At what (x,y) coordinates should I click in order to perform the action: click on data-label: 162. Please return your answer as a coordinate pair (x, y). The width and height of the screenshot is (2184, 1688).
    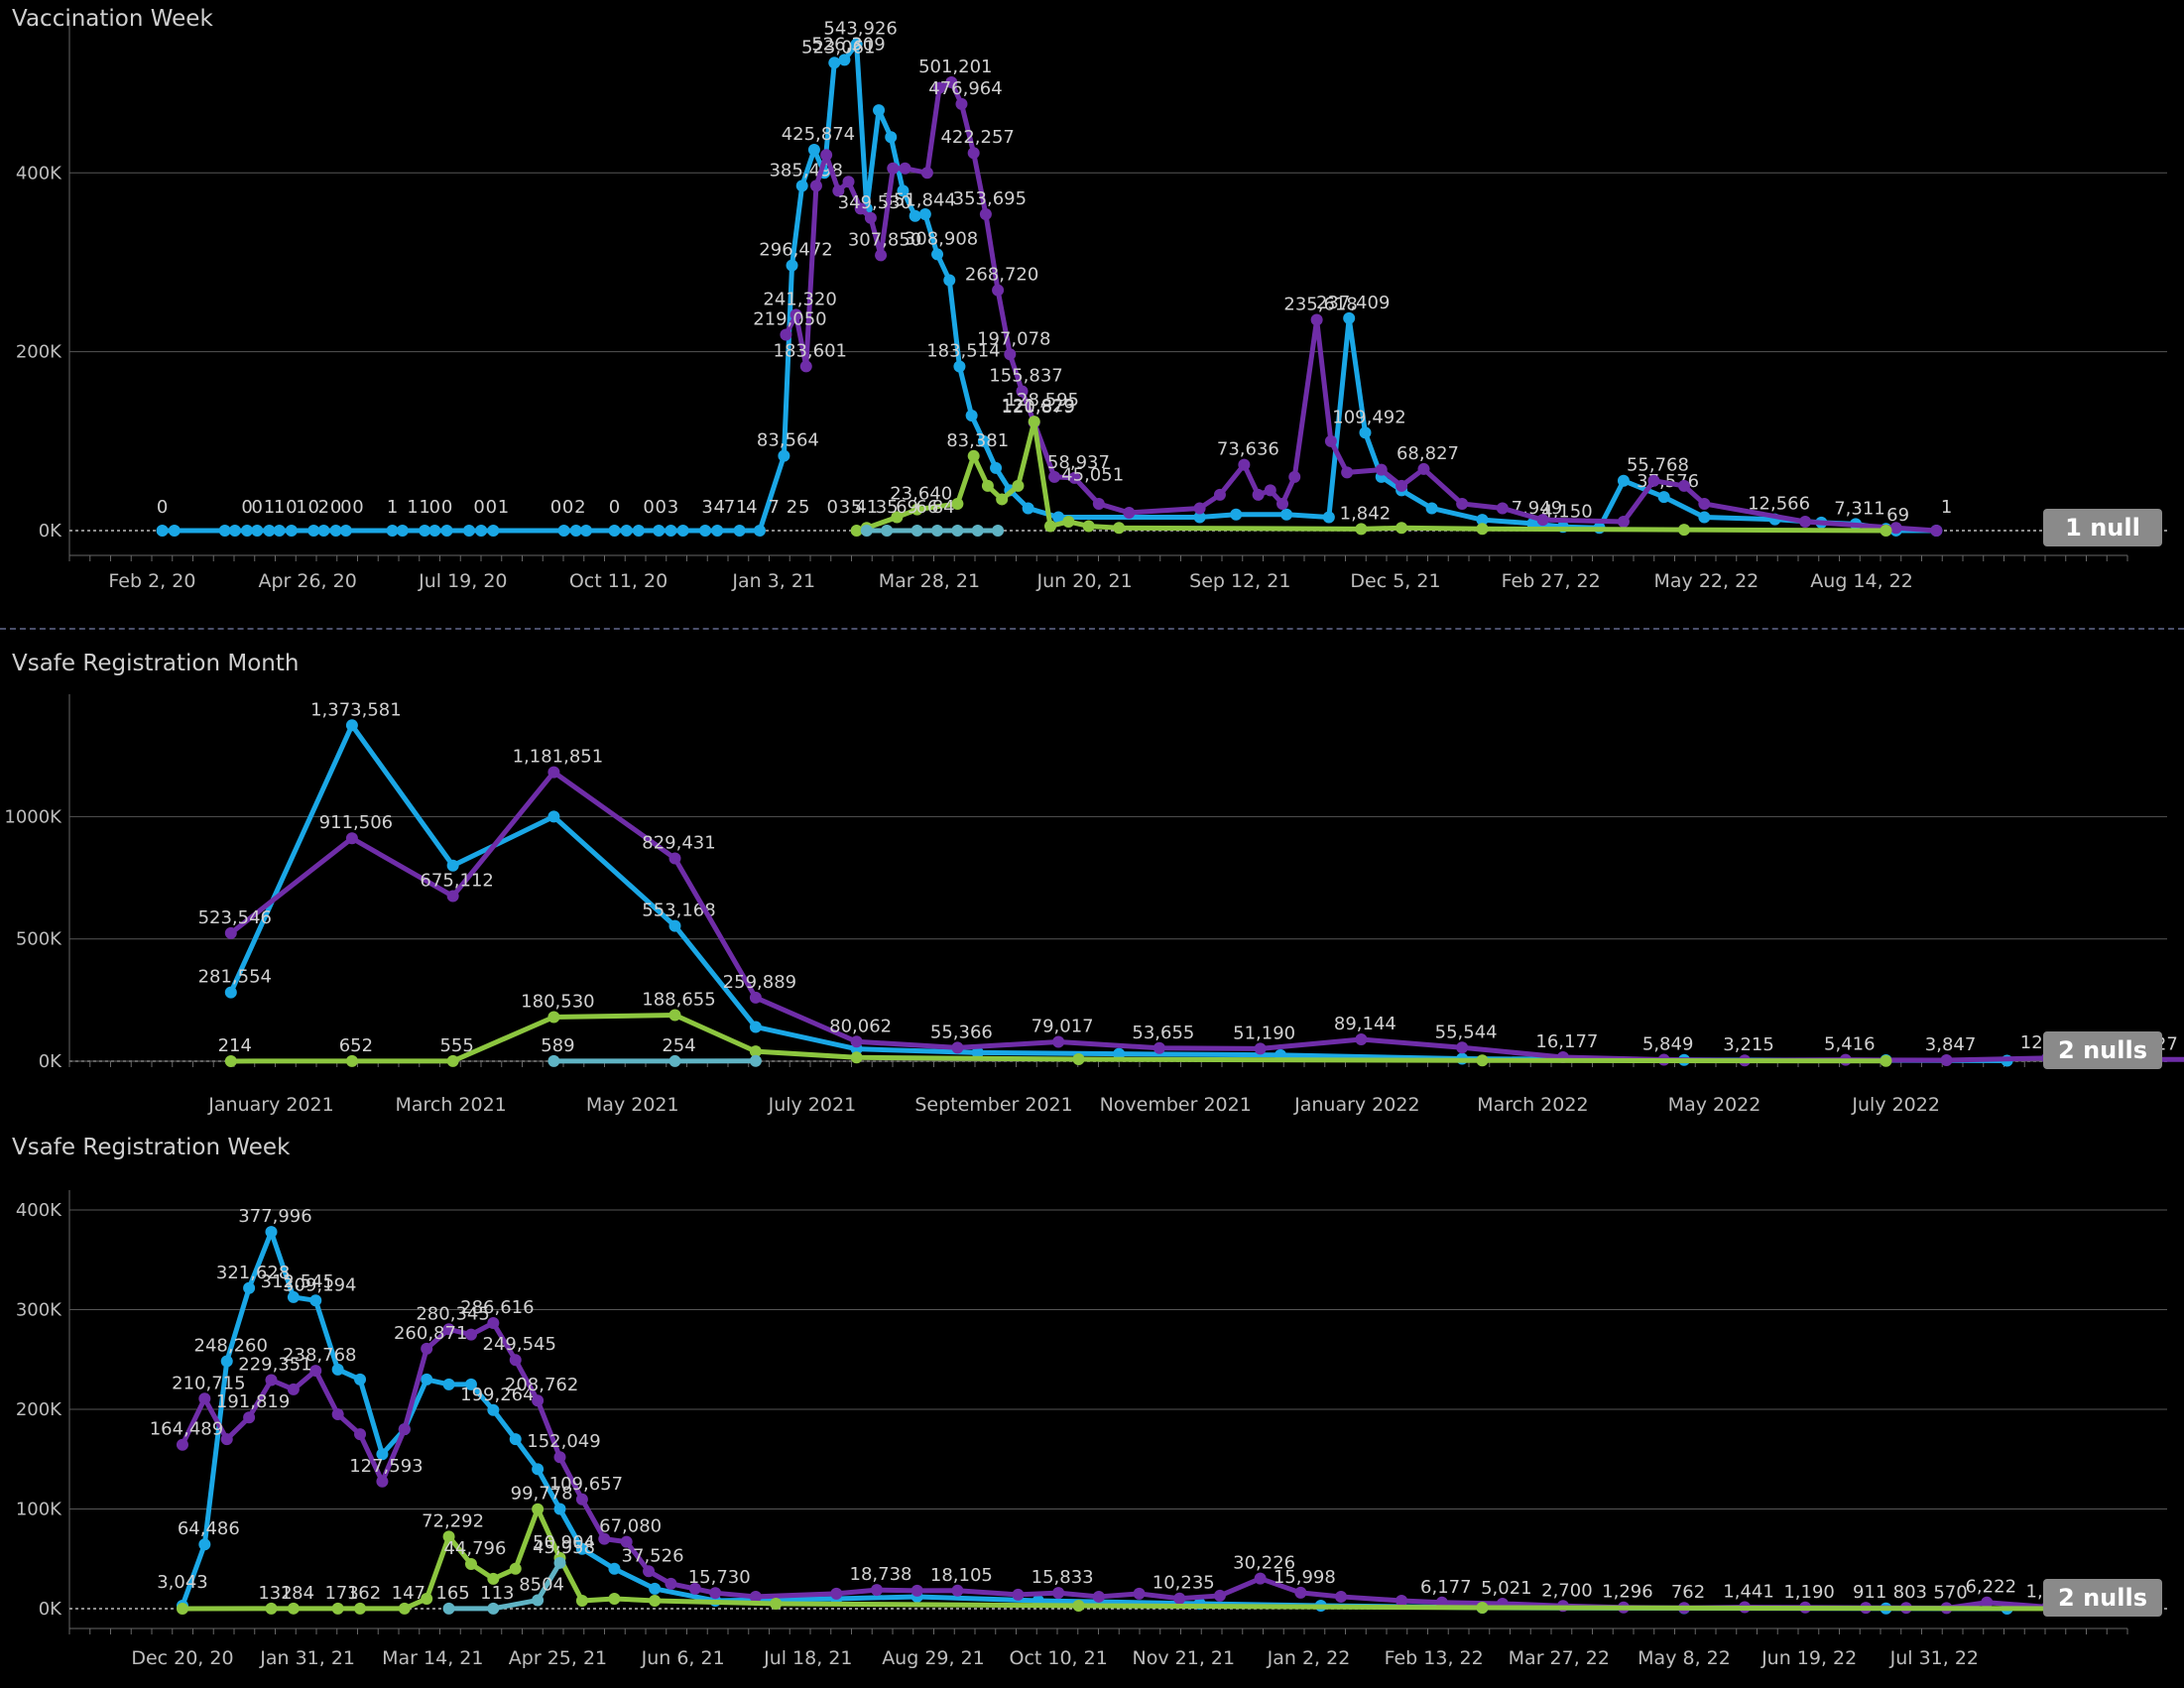
    Looking at the image, I should click on (364, 1593).